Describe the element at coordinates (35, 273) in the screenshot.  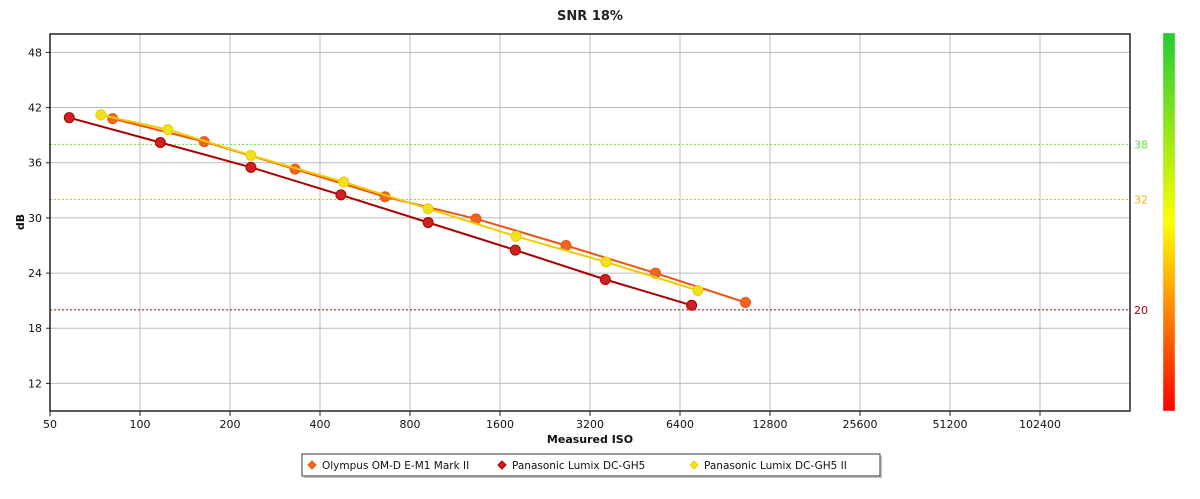
I see `y-tick-label: 24` at that location.